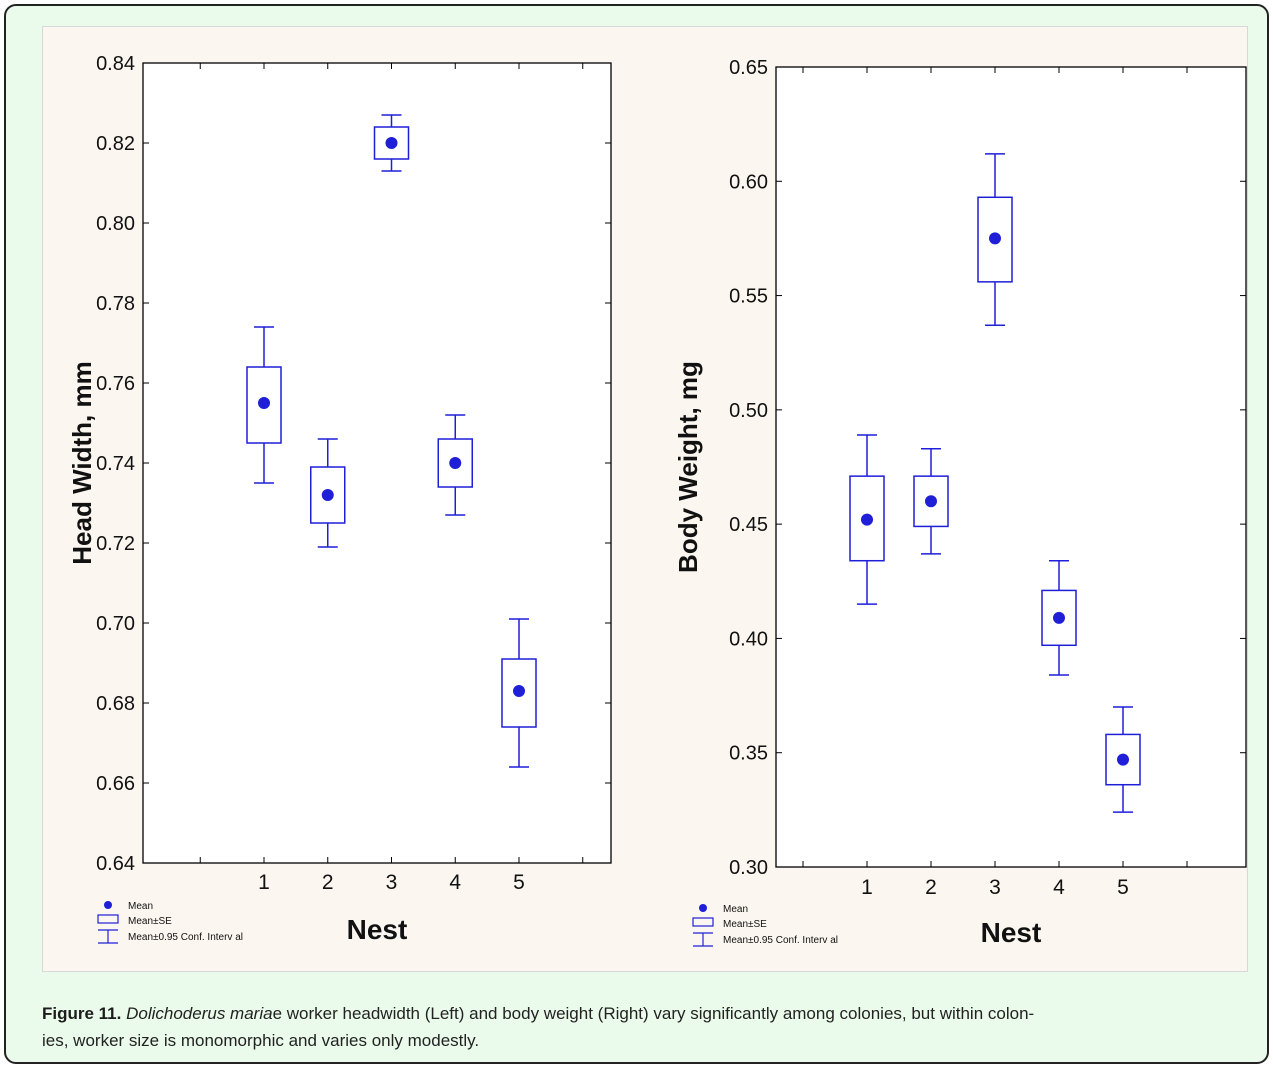  I want to click on y-tick-label: 0.68, so click(115, 704).